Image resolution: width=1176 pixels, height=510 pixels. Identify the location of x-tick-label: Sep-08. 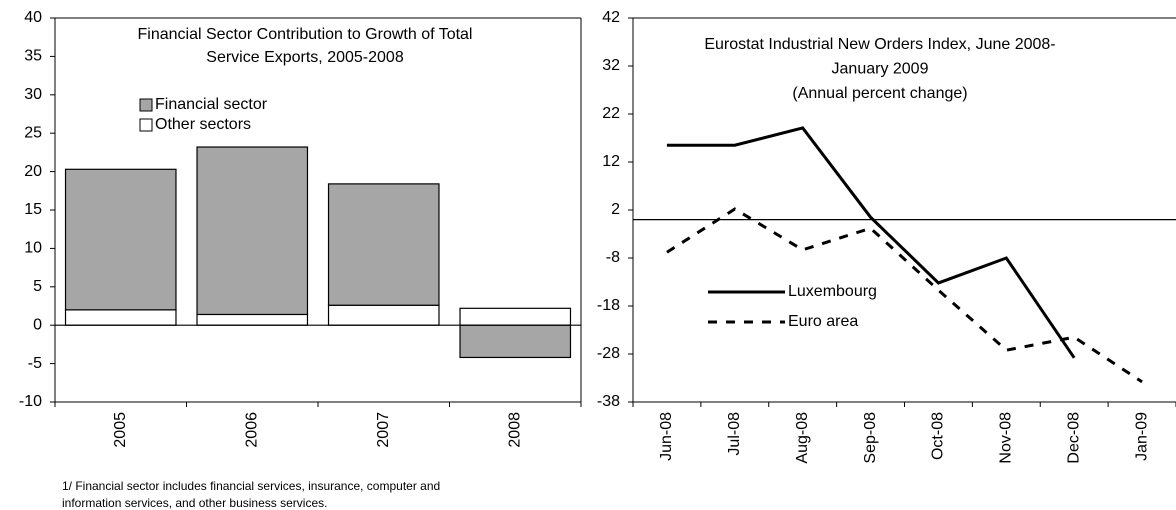
(870, 438).